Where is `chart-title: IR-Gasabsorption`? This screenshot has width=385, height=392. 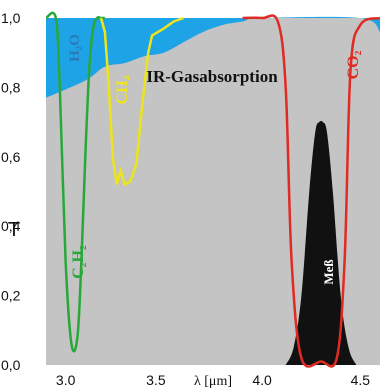 chart-title: IR-Gasabsorption is located at coordinates (212, 76).